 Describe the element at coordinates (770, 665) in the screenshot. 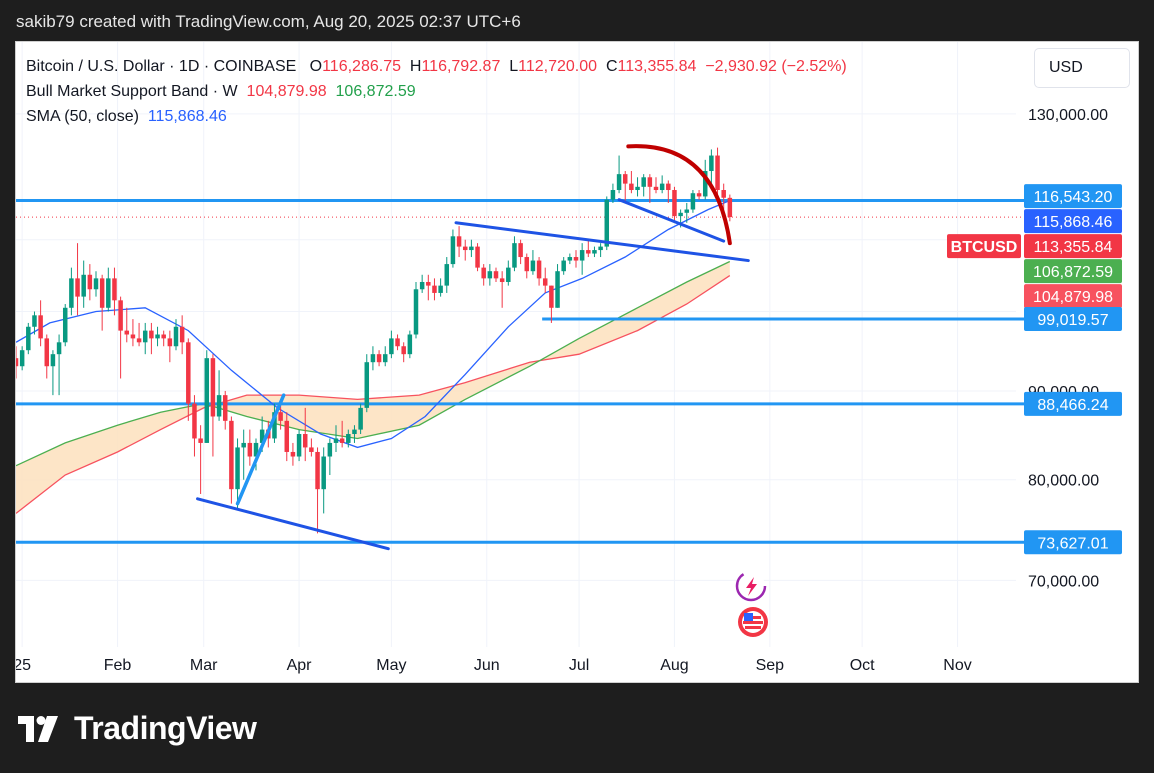

I see `x-tick-label: Sep` at that location.